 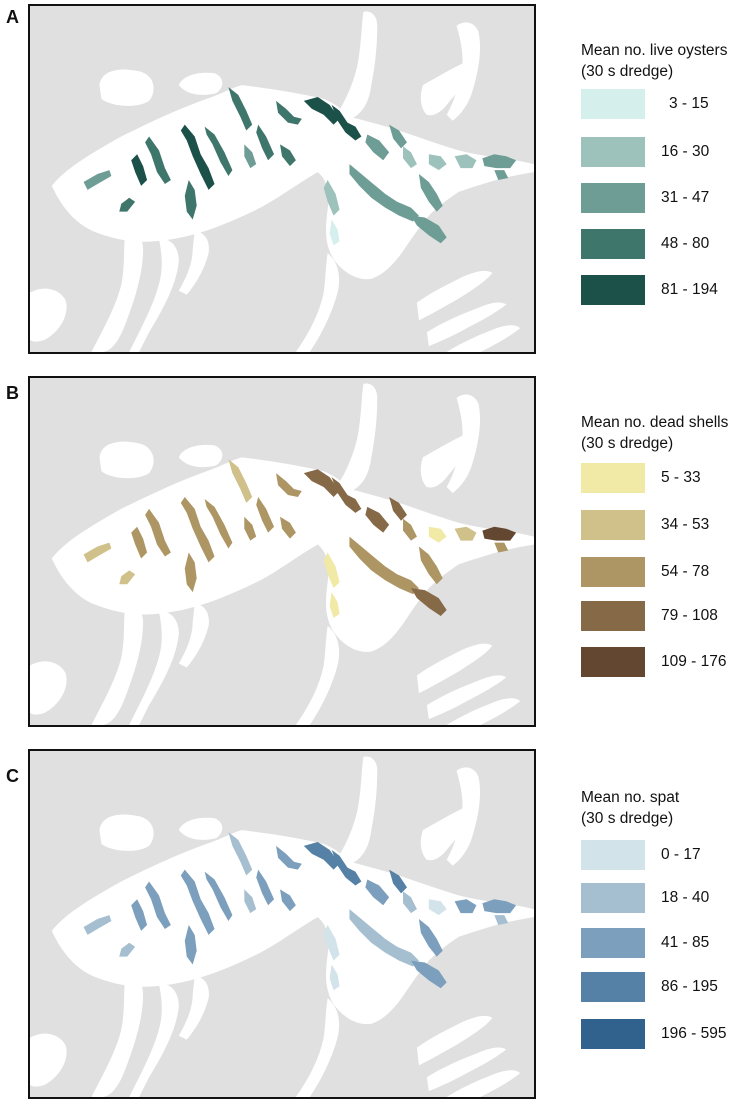 What do you see at coordinates (689, 615) in the screenshot?
I see `legend-range: 79 - 108` at bounding box center [689, 615].